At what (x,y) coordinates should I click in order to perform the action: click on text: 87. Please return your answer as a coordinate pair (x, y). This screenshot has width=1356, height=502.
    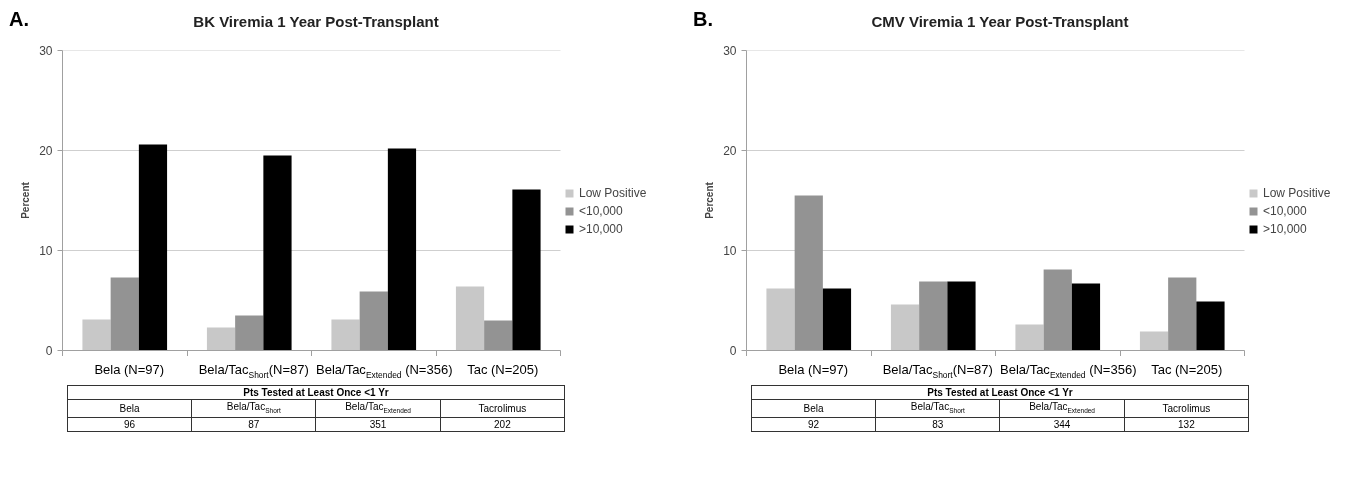
    Looking at the image, I should click on (253, 424).